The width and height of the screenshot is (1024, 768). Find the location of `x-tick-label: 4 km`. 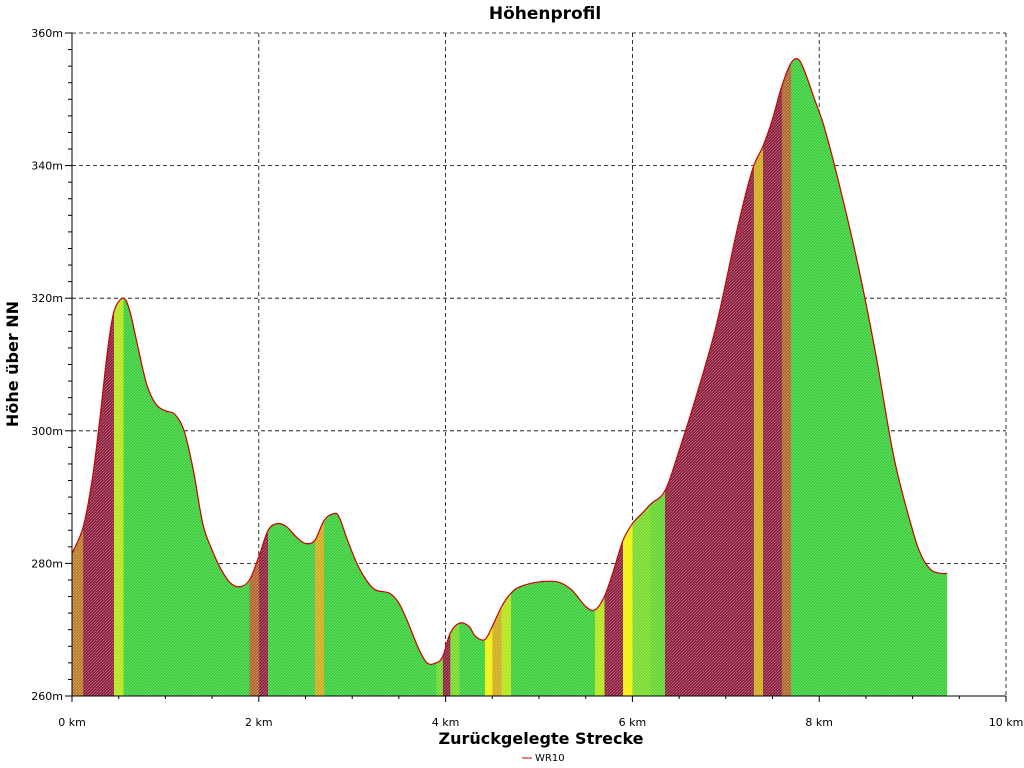

x-tick-label: 4 km is located at coordinates (446, 722).